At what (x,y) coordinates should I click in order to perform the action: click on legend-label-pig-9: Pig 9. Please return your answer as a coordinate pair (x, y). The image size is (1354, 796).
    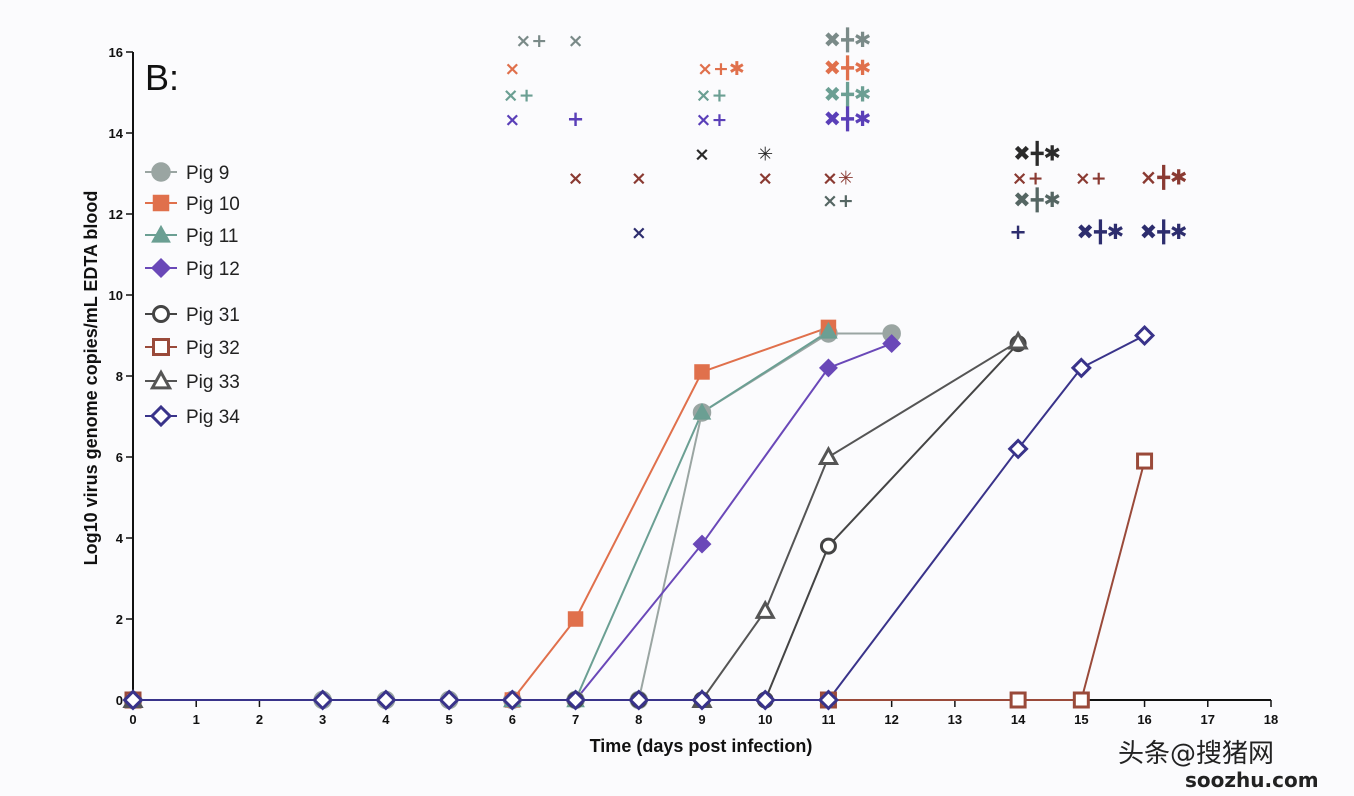
    Looking at the image, I should click on (207, 173).